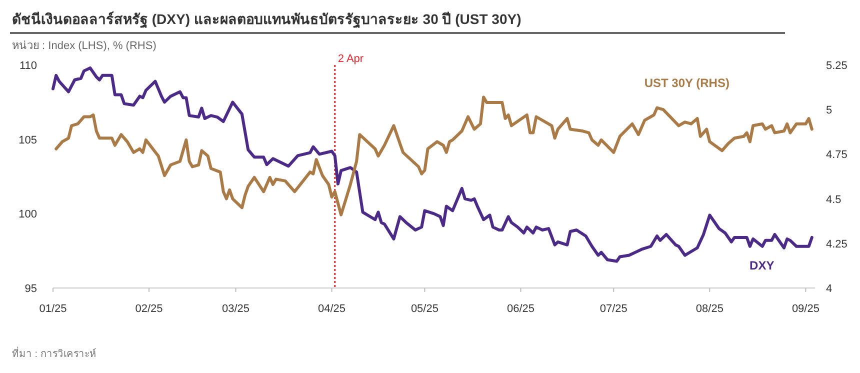 The width and height of the screenshot is (860, 373). Describe the element at coordinates (332, 309) in the screenshot. I see `x-tick-label: 04/25` at that location.